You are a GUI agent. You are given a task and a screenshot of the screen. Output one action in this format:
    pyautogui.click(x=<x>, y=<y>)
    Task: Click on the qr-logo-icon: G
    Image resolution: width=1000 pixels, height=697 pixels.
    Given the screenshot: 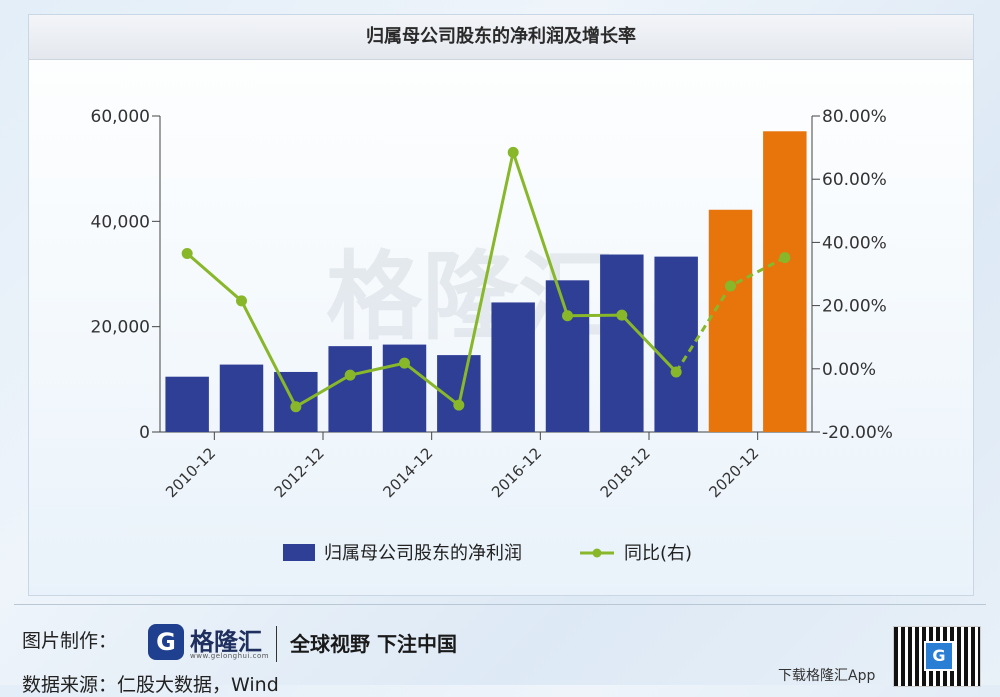 What is the action you would take?
    pyautogui.click(x=939, y=656)
    